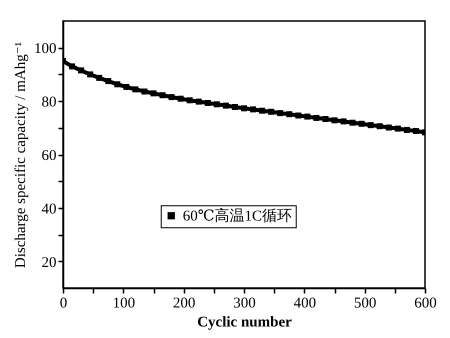 This screenshot has height=338, width=450. I want to click on x-tick-label: 100, so click(124, 304).